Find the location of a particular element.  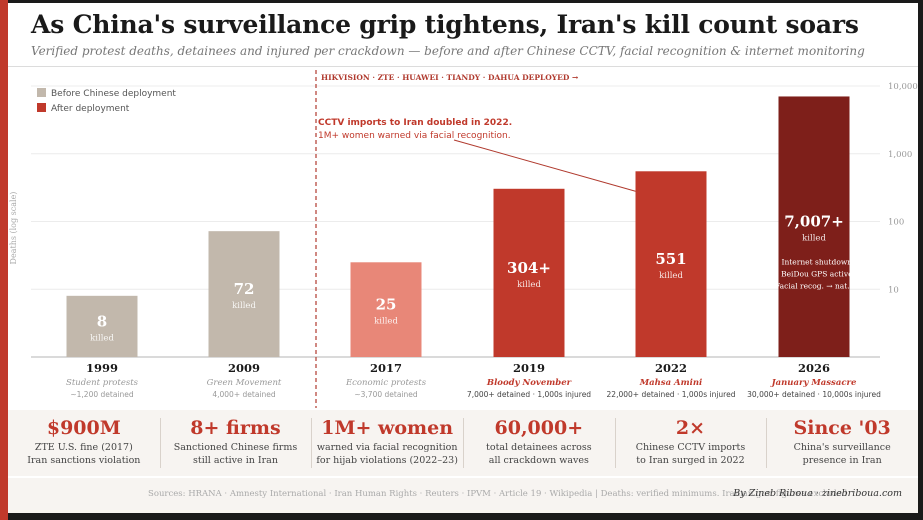

stat-line-2: presence in Iran is located at coordinates (842, 460).